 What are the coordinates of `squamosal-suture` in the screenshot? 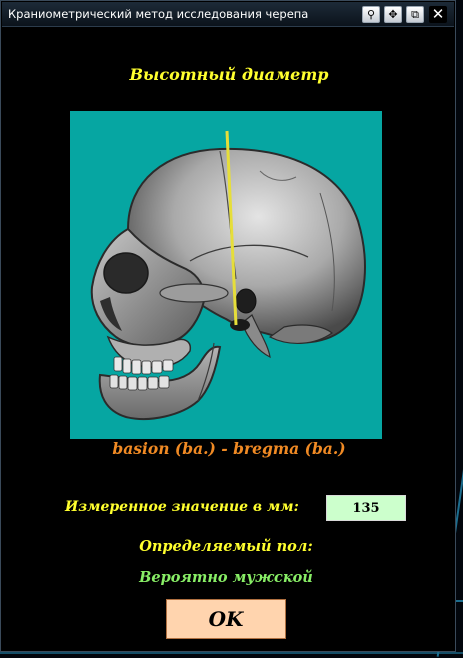 It's located at (249, 253).